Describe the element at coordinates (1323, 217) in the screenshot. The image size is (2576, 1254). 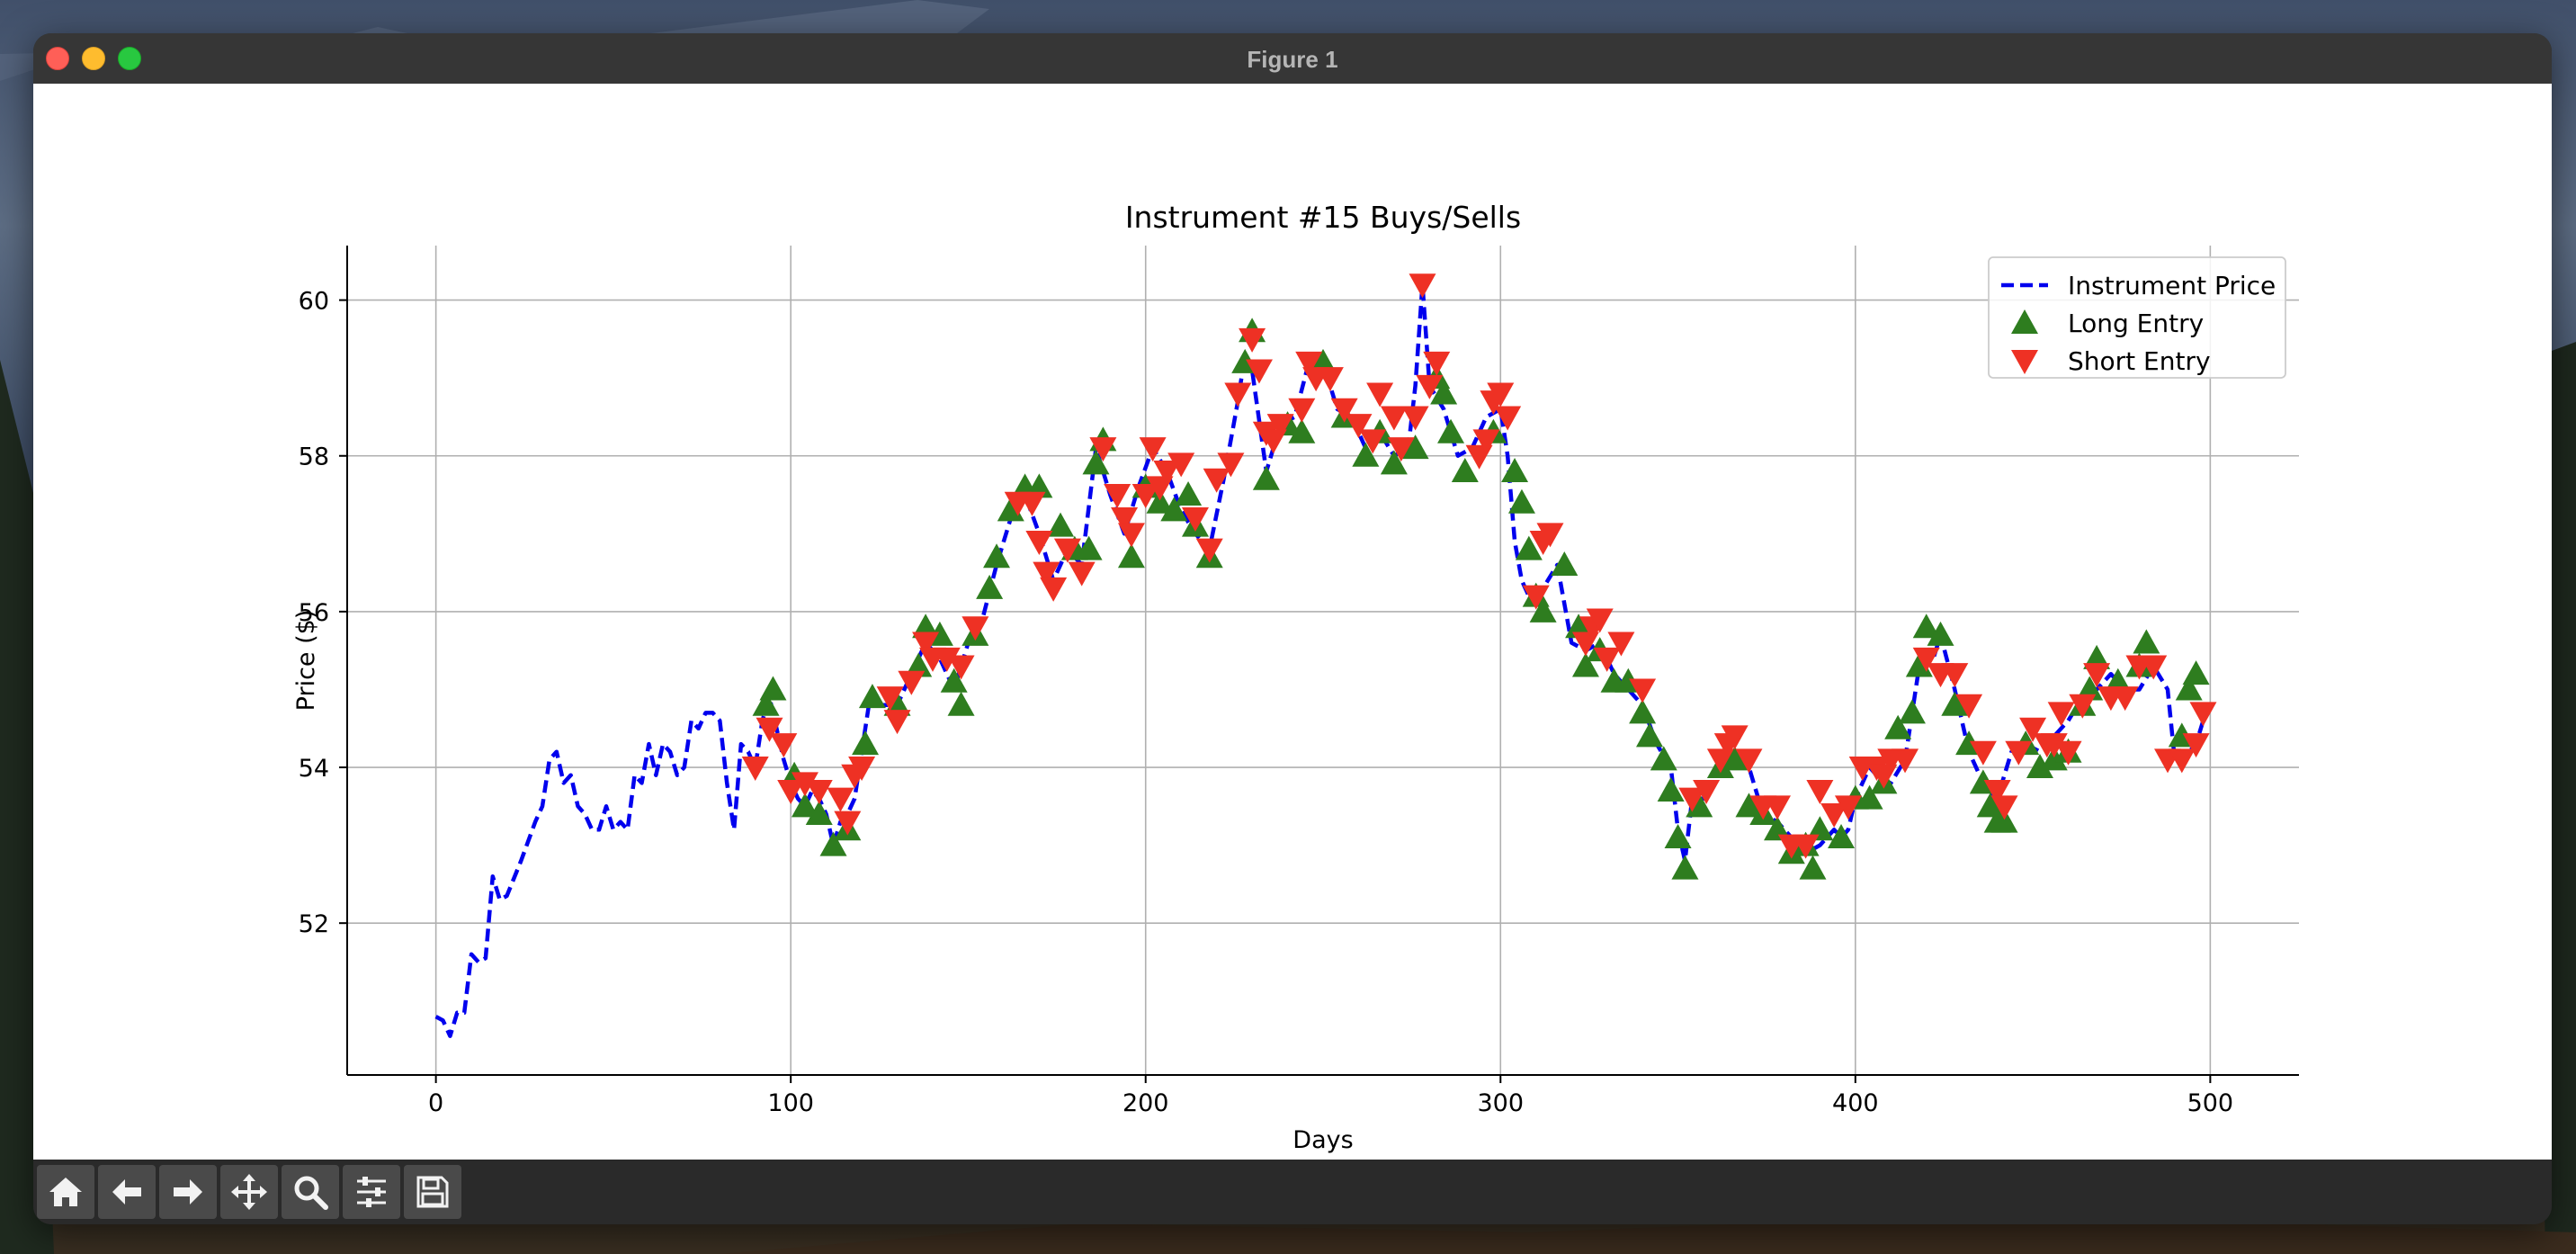
I see `chart-title: Instrument #15 Buys/Sells` at that location.